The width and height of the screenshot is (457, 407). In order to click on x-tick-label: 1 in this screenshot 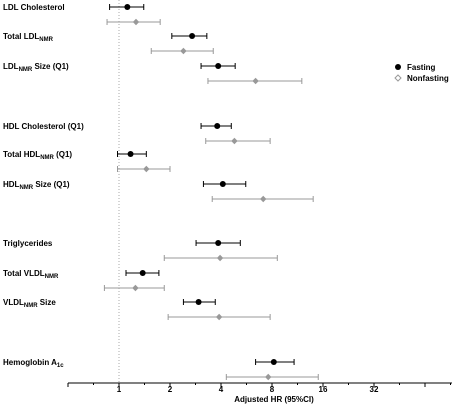, I will do `click(119, 389)`.